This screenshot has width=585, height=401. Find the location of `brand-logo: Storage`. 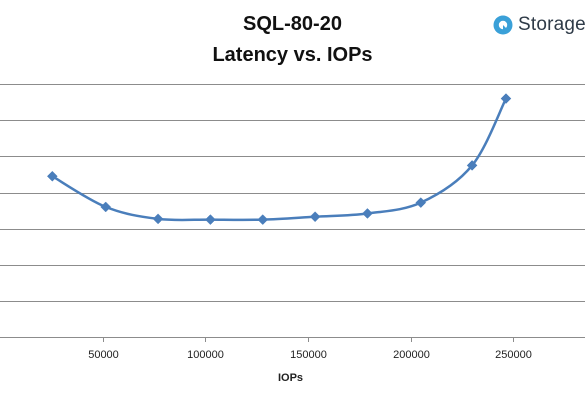

brand-logo: Storage is located at coordinates (539, 25).